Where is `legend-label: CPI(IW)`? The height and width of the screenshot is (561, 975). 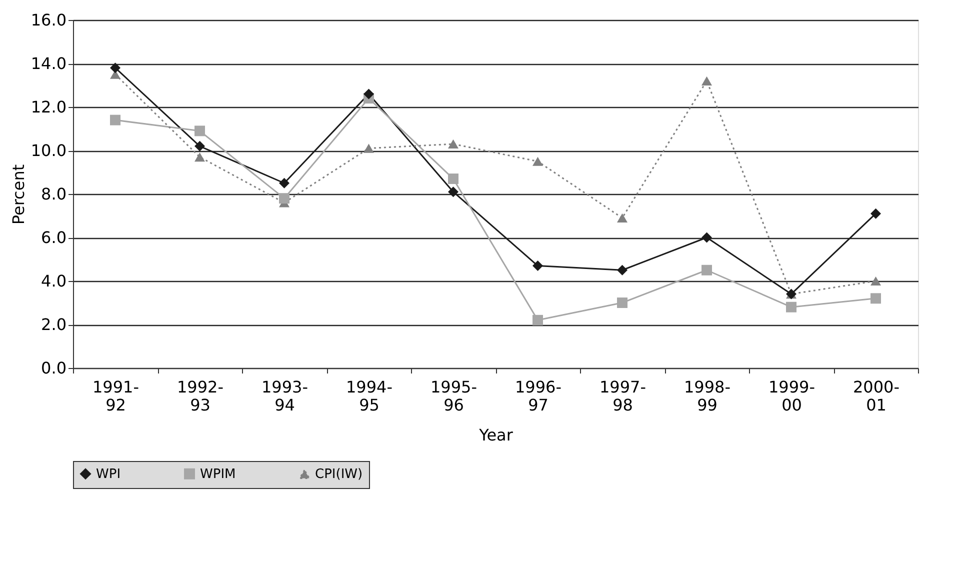
legend-label: CPI(IW) is located at coordinates (339, 474).